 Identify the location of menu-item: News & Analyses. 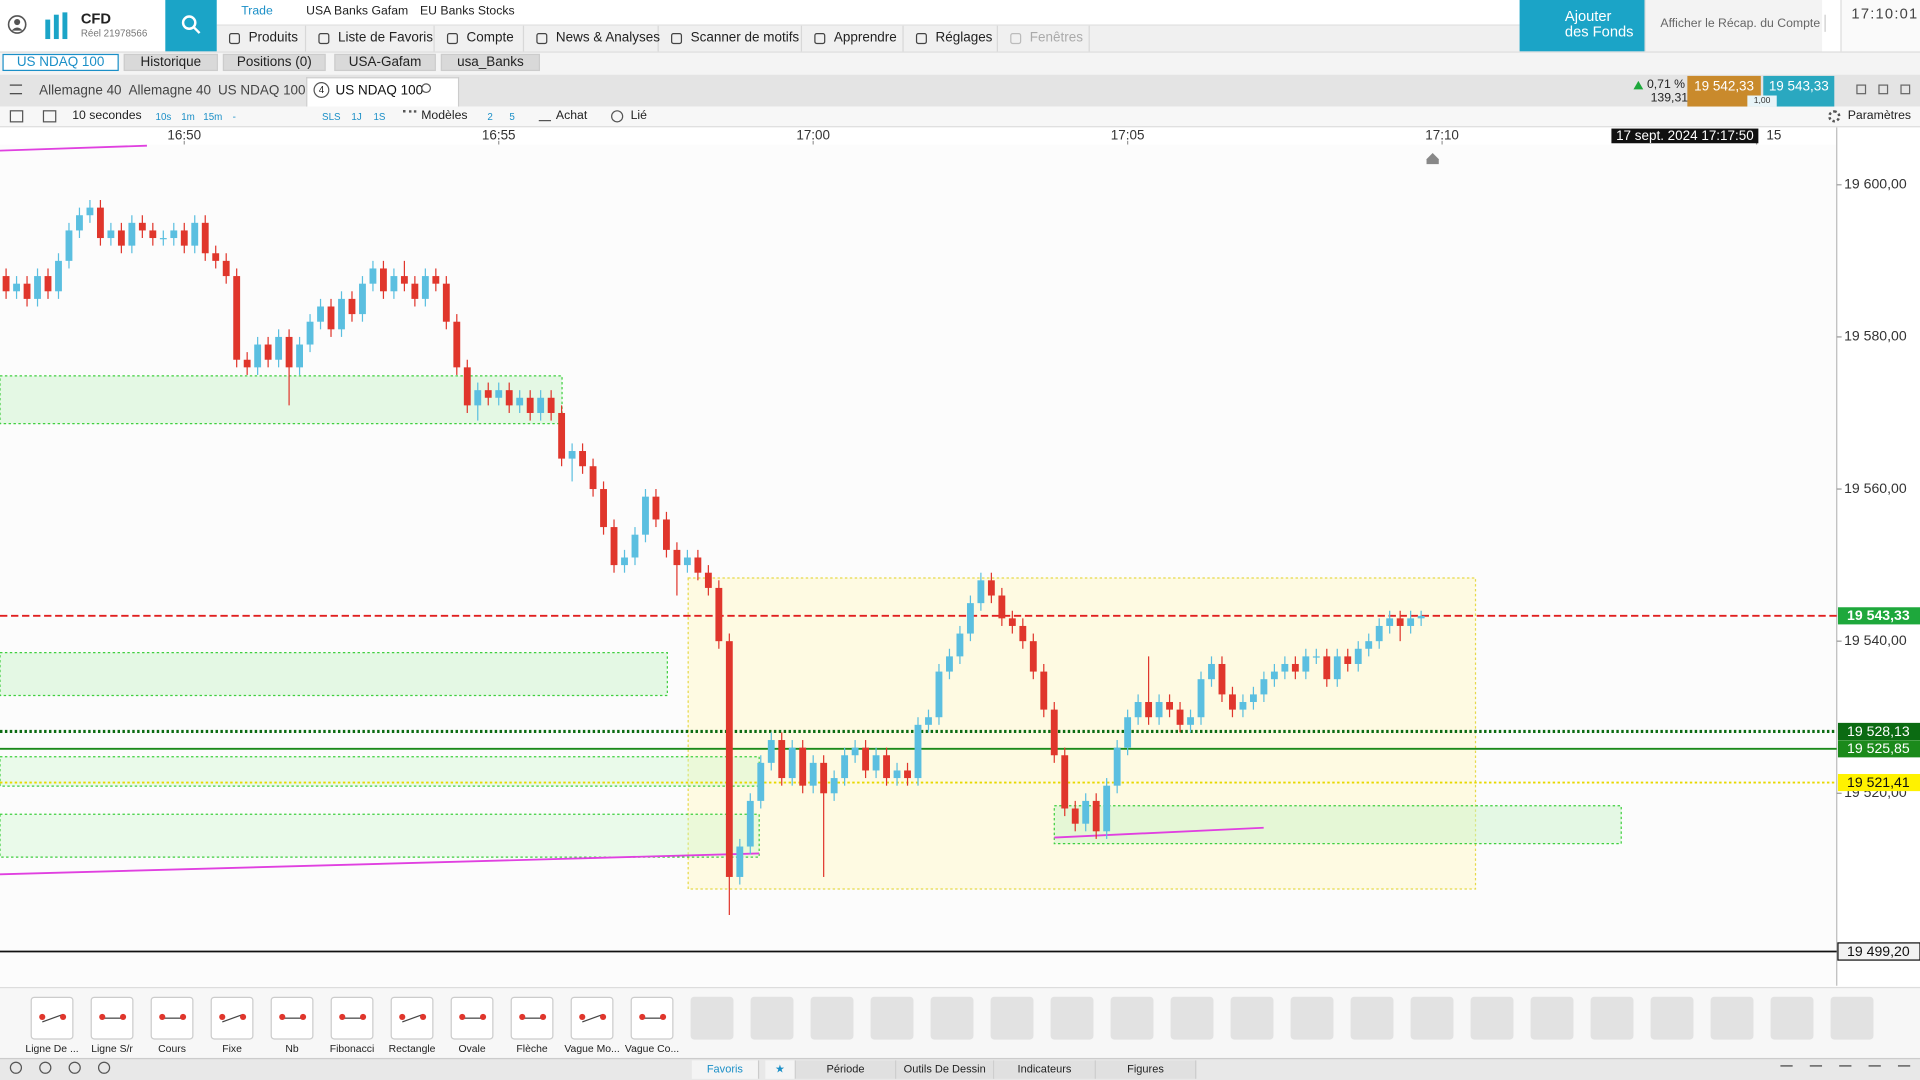
(592, 38).